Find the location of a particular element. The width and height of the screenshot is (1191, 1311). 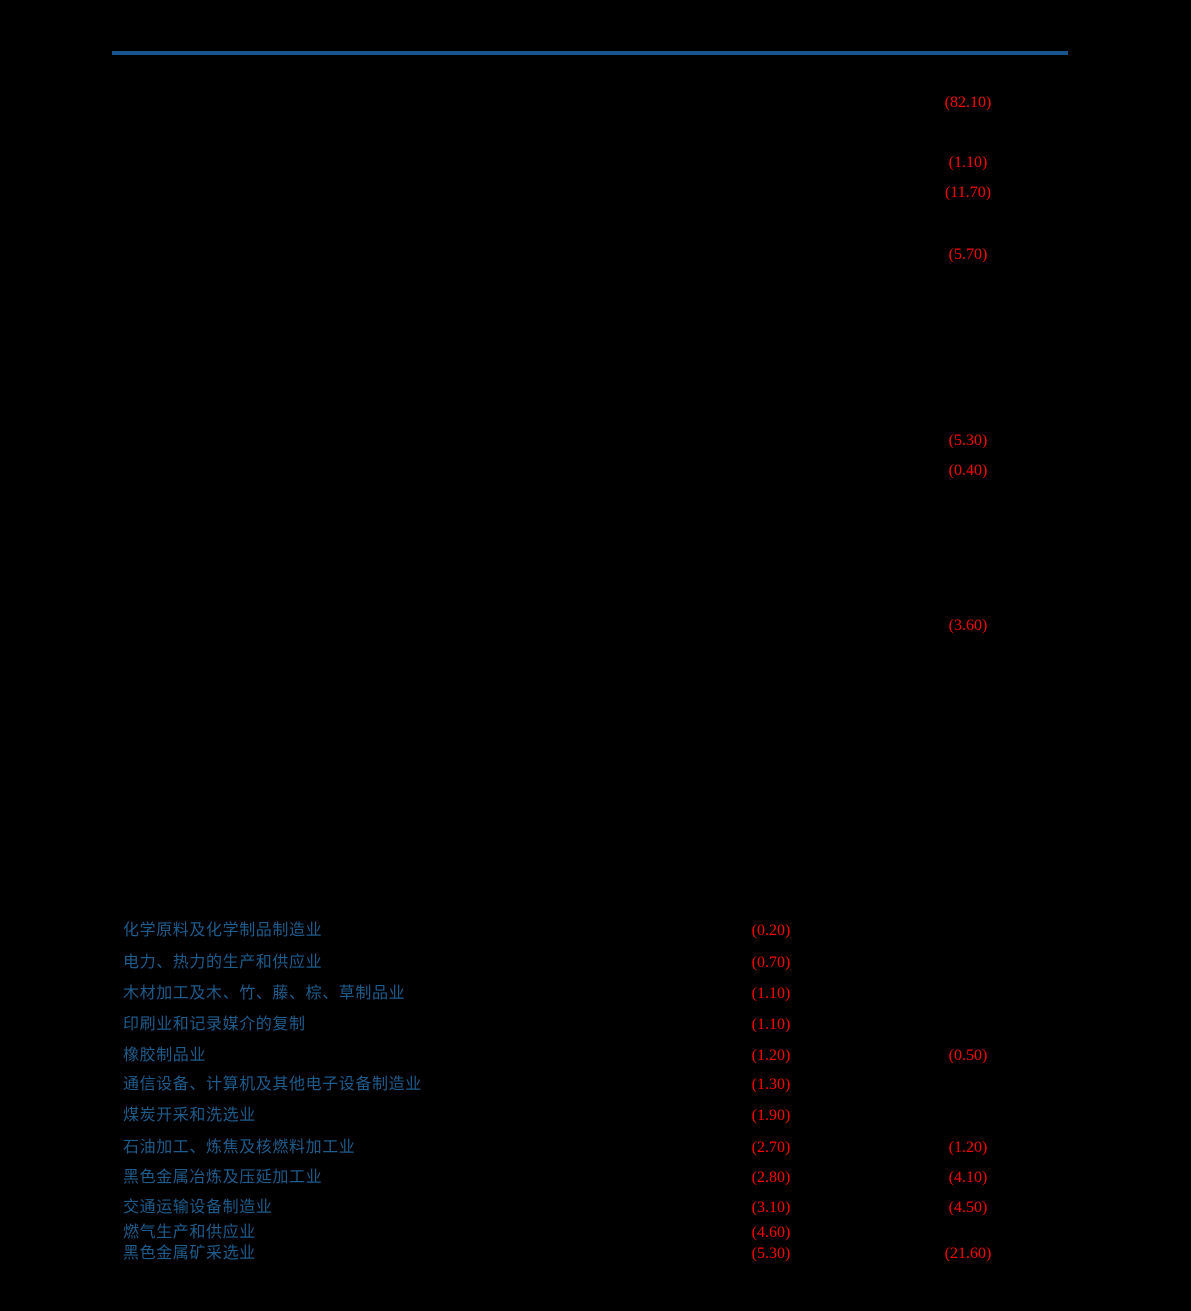

table-row: 化学原料及化学制品制造业 (0.20) is located at coordinates (595, 931).